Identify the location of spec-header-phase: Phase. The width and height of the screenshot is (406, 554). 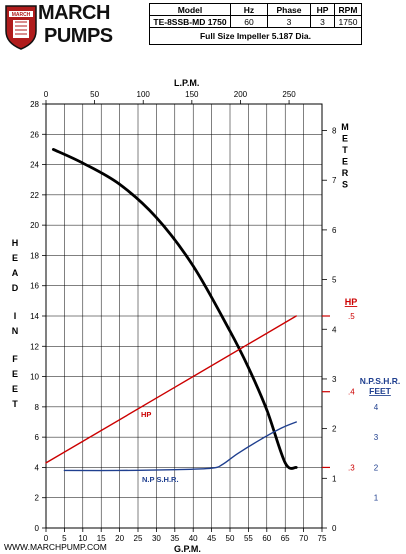
(289, 9).